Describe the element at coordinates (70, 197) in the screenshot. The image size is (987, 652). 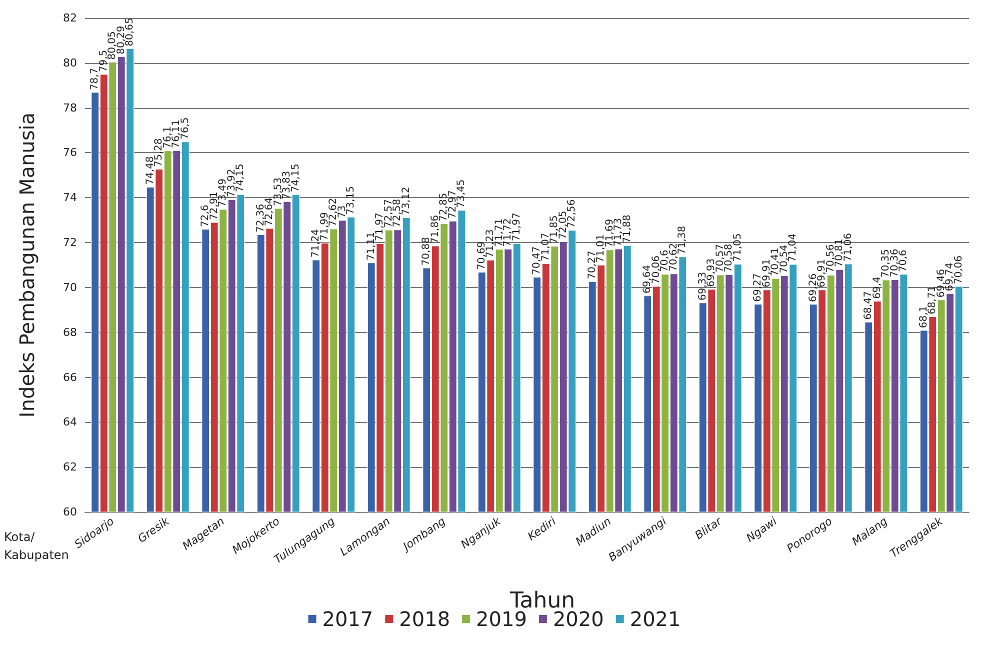
I see `y-tick-label: 74` at that location.